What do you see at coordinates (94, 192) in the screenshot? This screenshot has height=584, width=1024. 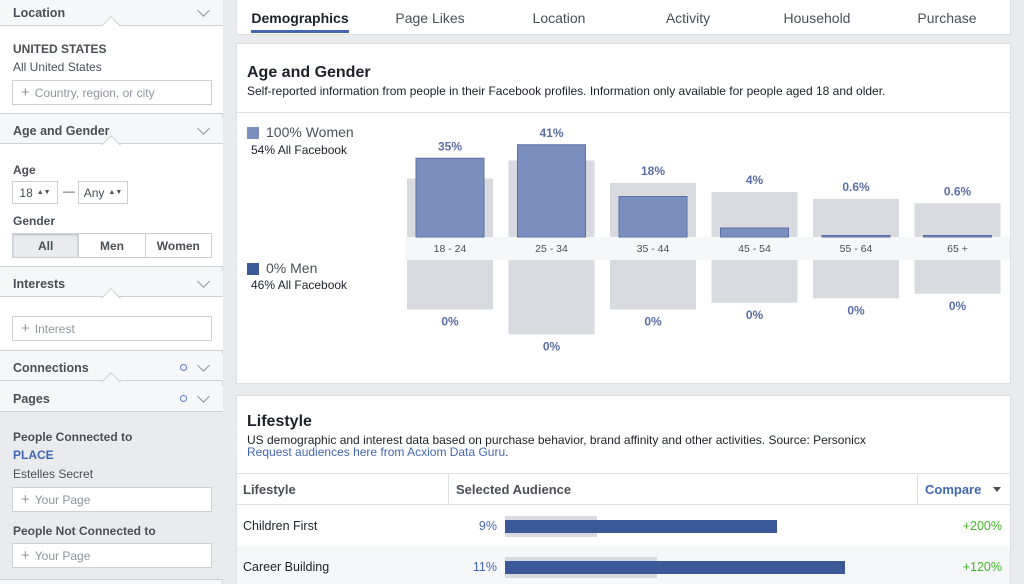 I see `age-max-value: Any` at bounding box center [94, 192].